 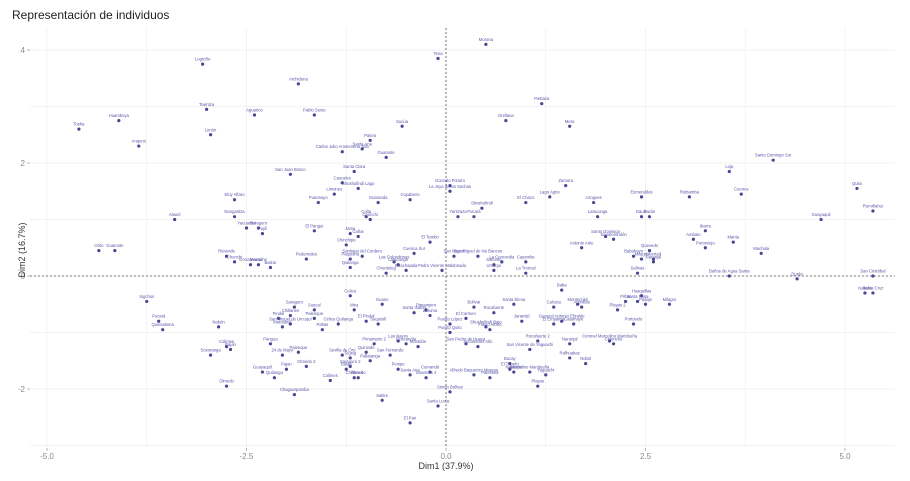 I want to click on data-point: Guamote, so click(x=115, y=248).